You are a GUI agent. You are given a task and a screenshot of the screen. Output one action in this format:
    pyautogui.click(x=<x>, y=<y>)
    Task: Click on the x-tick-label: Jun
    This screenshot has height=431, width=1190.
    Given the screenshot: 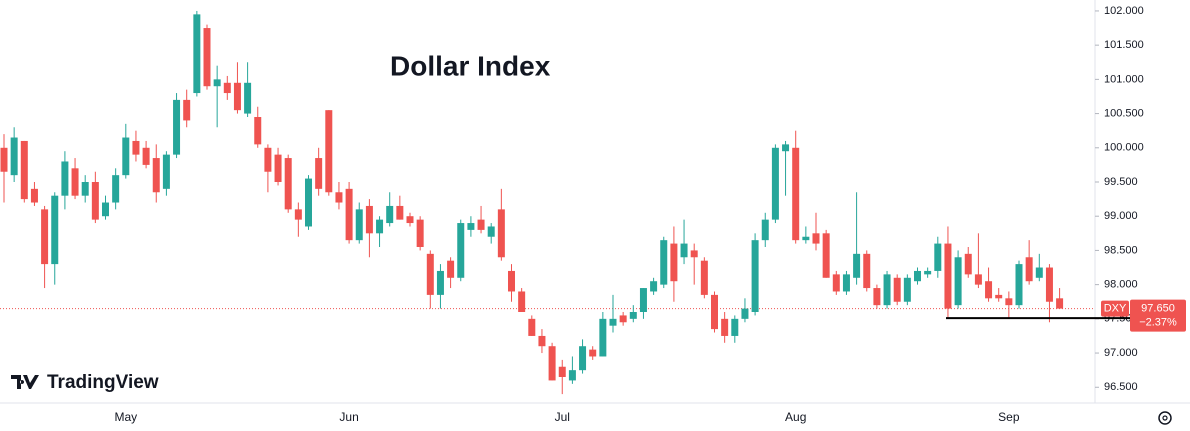 What is the action you would take?
    pyautogui.click(x=348, y=417)
    